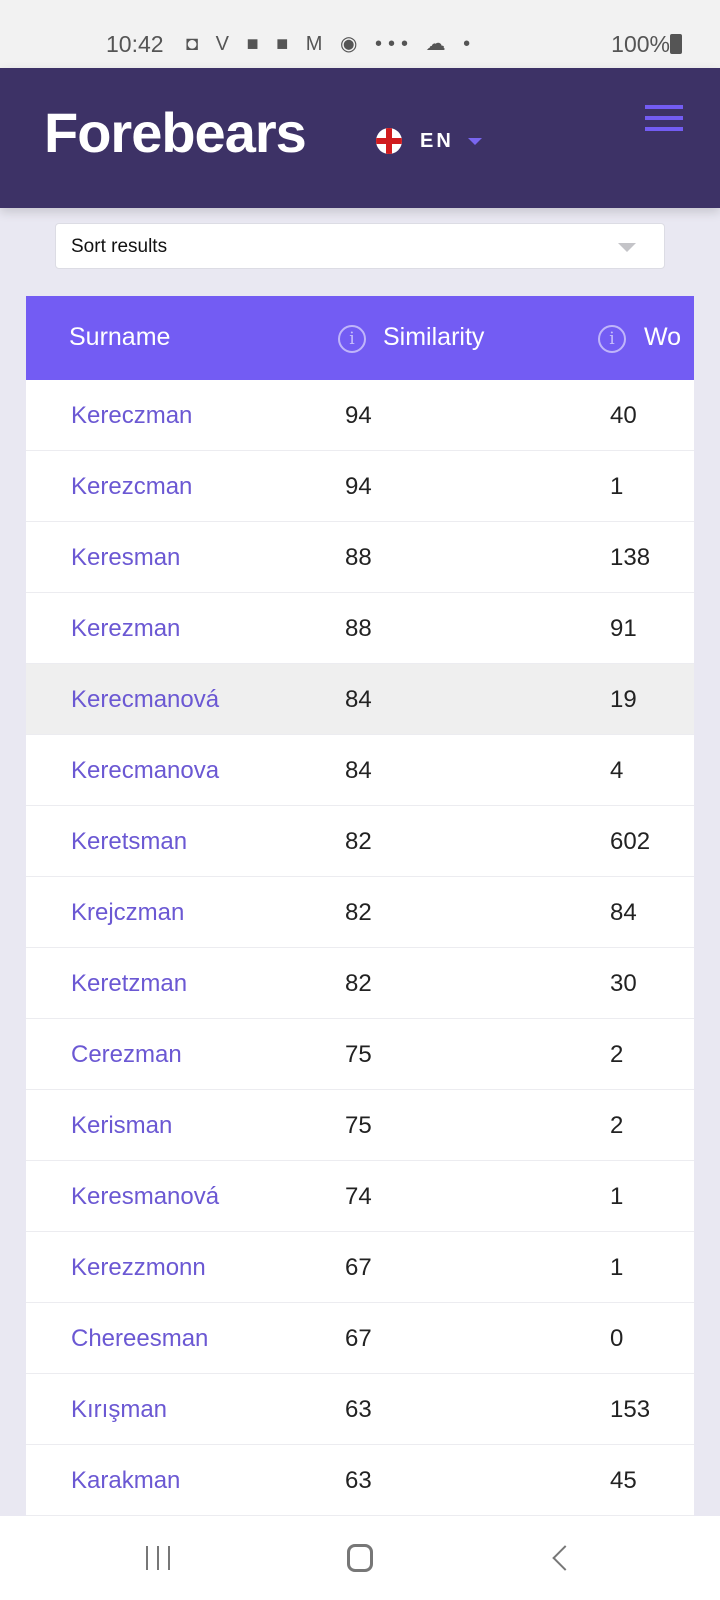 The height and width of the screenshot is (1600, 720). I want to click on table-row: Cerezman 75 2, so click(360, 1054).